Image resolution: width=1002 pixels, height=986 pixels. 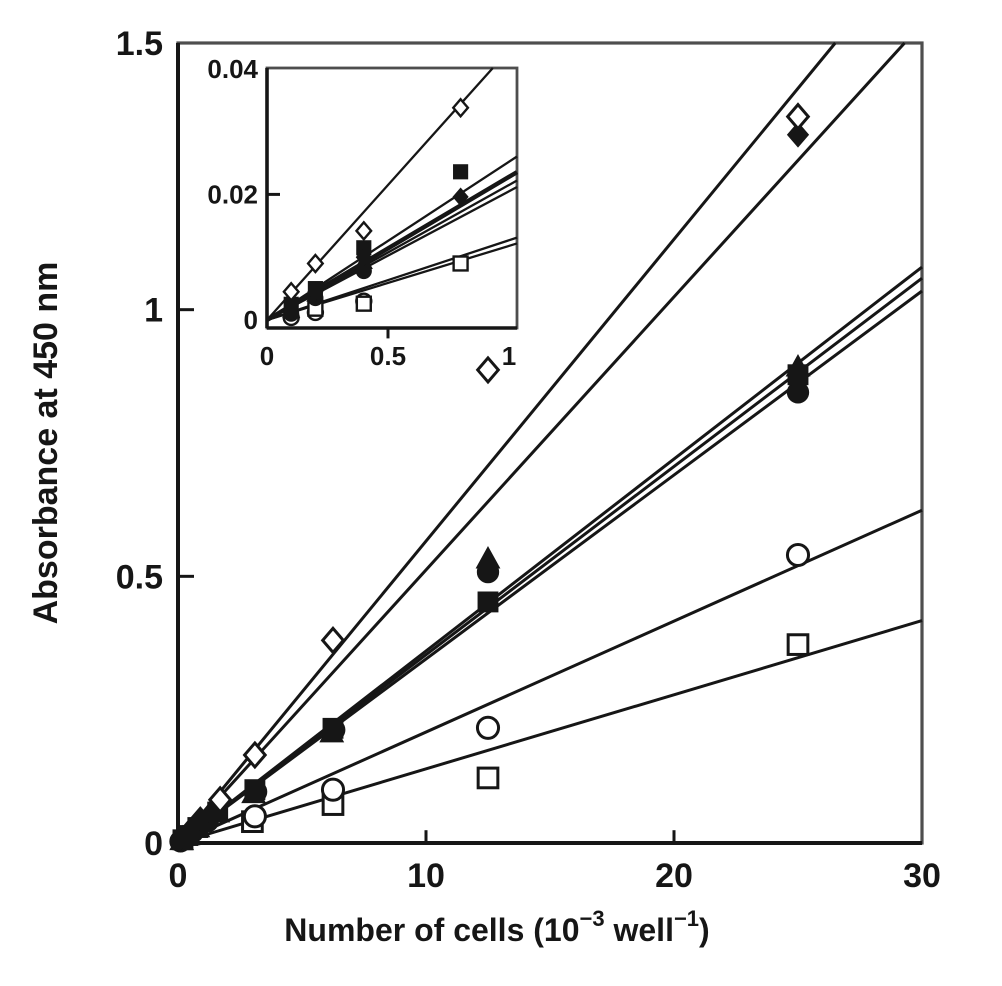 What do you see at coordinates (388, 356) in the screenshot?
I see `inset-x-tick-label: 0.5` at bounding box center [388, 356].